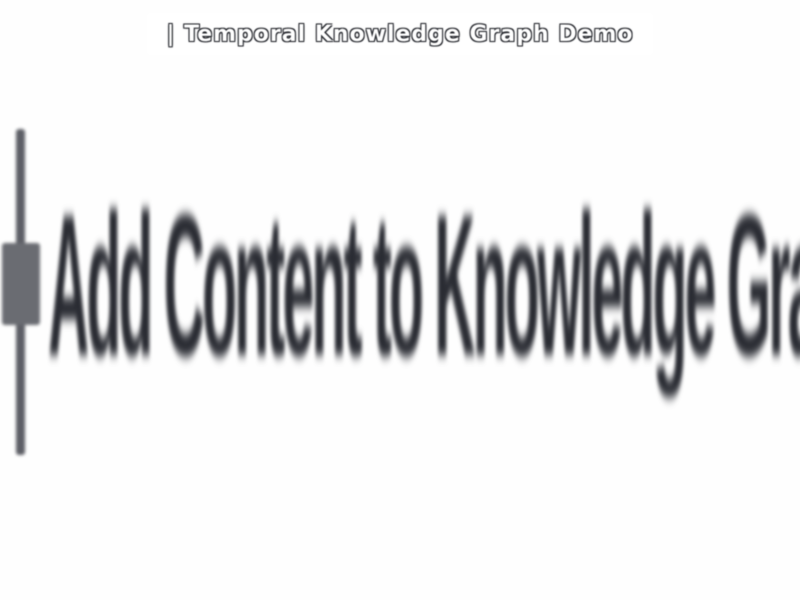  I want to click on plus-icon, so click(21, 292).